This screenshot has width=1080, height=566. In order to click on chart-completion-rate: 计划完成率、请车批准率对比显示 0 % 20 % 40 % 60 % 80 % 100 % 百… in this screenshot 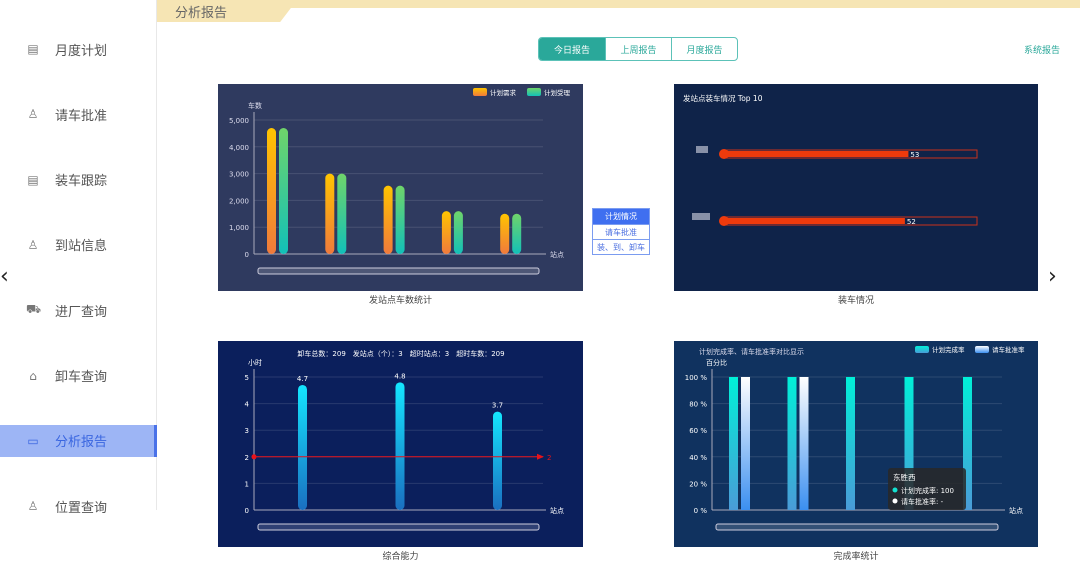, I will do `click(856, 444)`.